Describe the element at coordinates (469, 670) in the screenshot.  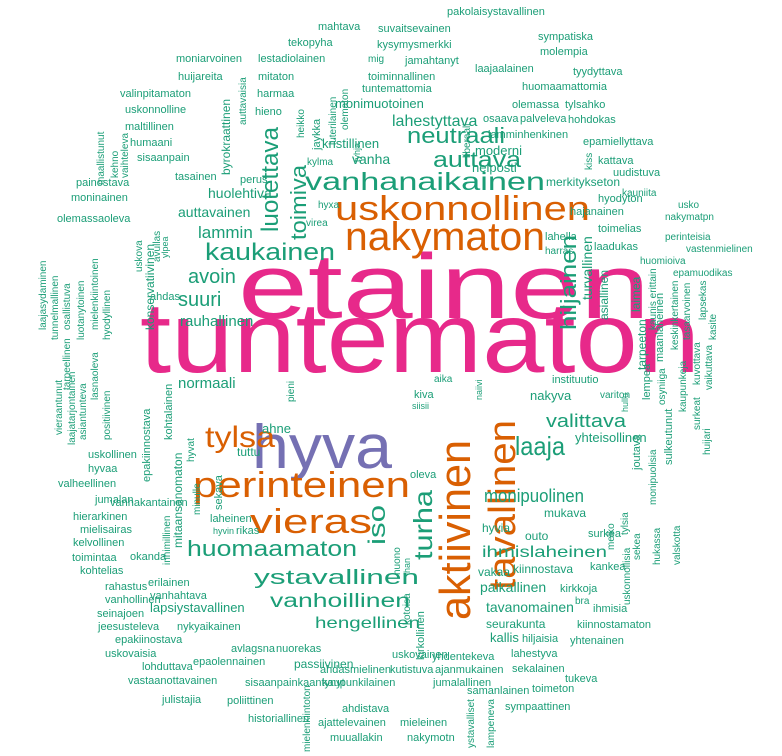
I see `word: ajanmukainen` at that location.